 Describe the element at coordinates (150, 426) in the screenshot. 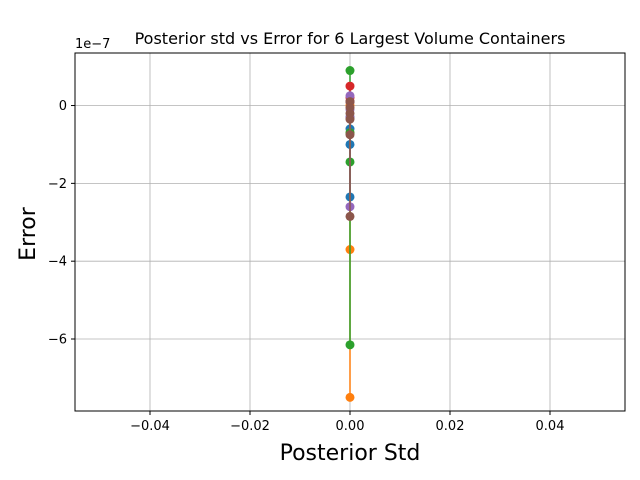

I see `x-tick-label: −0.04` at that location.